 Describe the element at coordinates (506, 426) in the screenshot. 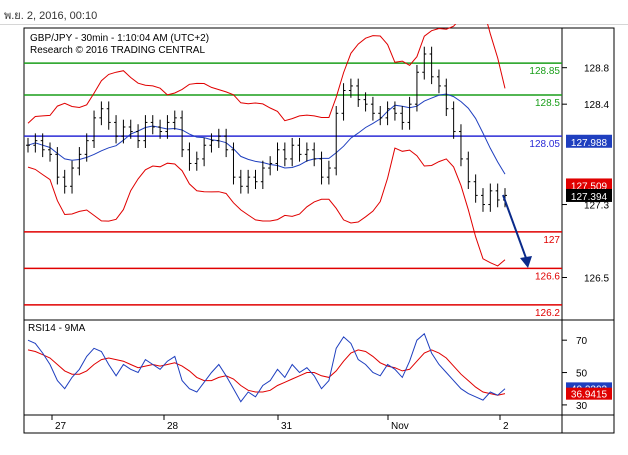

I see `time-tick-label: 2` at that location.